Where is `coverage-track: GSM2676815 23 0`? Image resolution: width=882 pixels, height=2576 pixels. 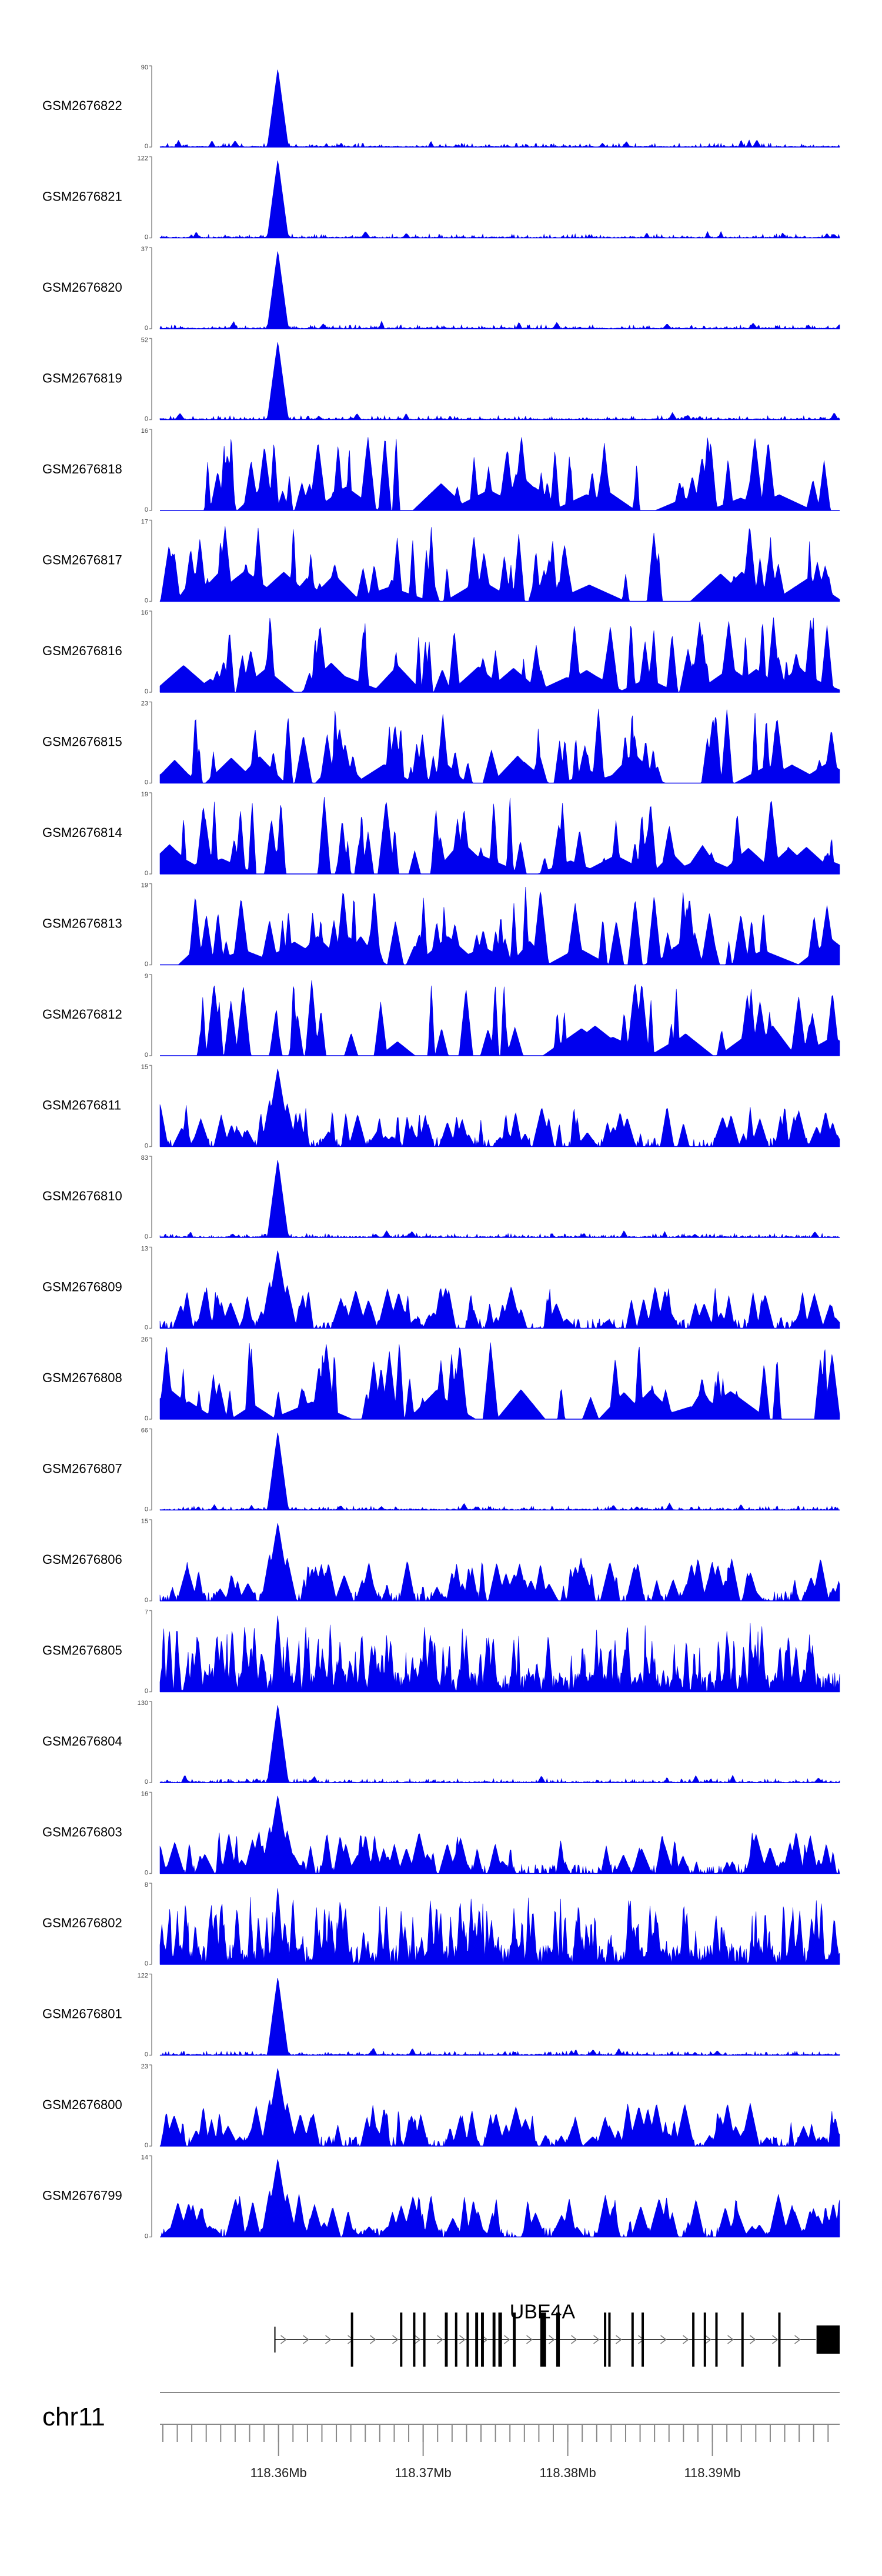 coverage-track: GSM2676815 23 0 is located at coordinates (441, 743).